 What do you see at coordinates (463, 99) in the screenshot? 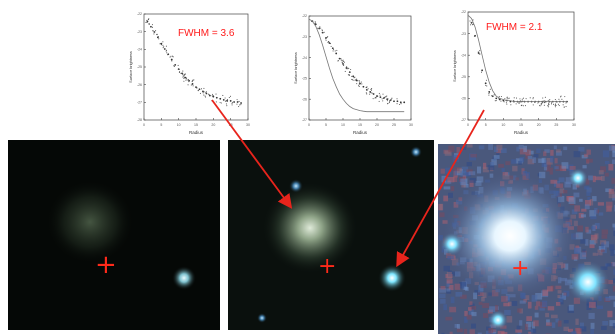
I see `y-tick-label: -26` at bounding box center [463, 99].